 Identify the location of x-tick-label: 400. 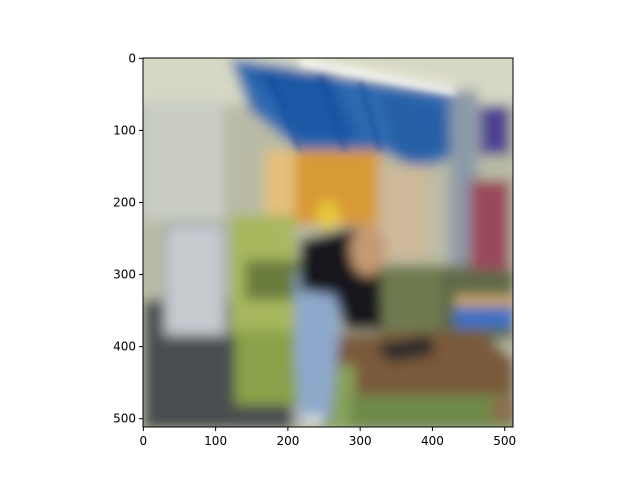
(432, 441).